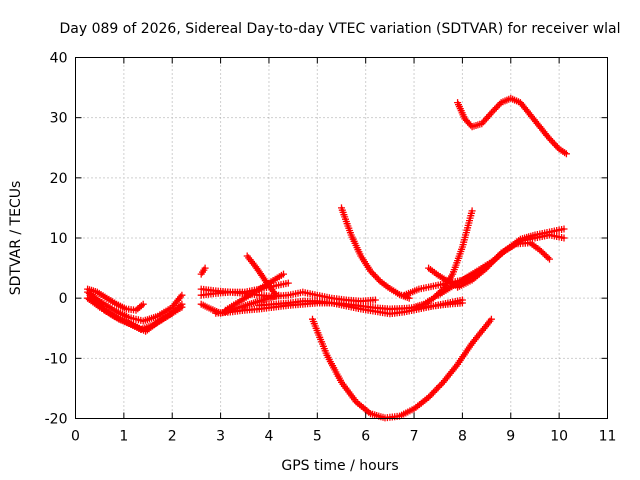  I want to click on x-tick-labels: 0 1 2 3 4 5 6 7 8 9 10 11, so click(343, 437).